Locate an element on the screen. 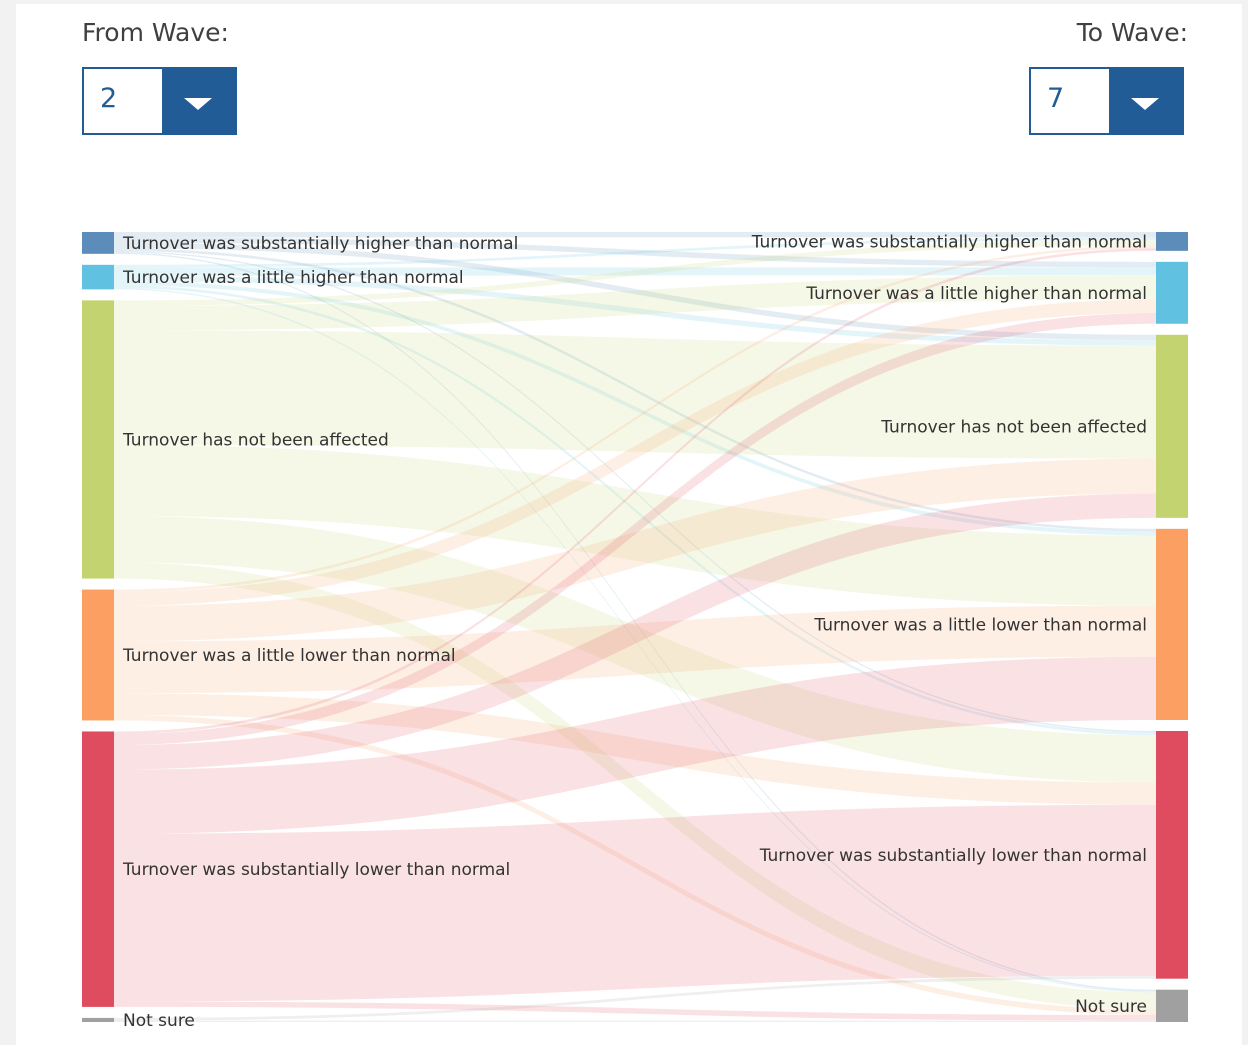 The height and width of the screenshot is (1045, 1248). left-node-label: Turnover was a little lower than normal is located at coordinates (289, 656).